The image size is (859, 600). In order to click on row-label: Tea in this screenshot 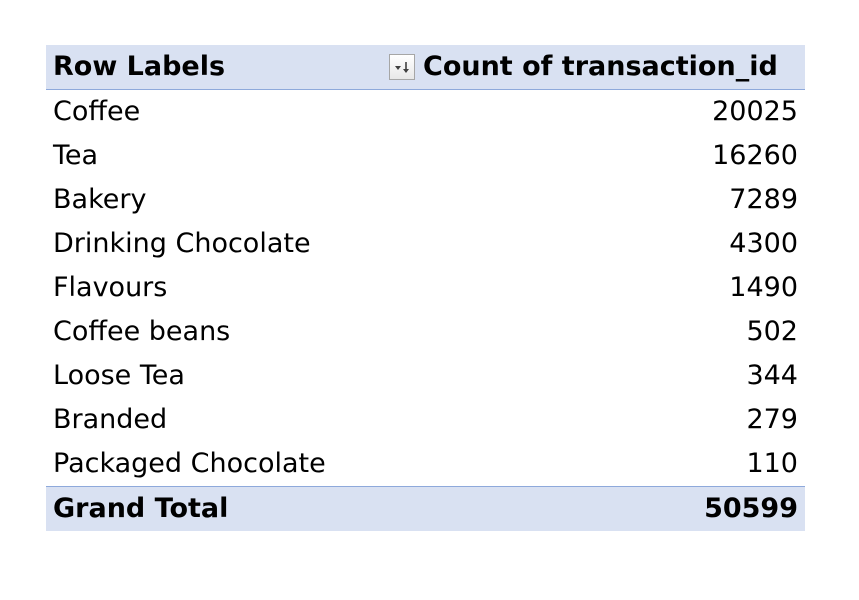, I will do `click(76, 155)`.